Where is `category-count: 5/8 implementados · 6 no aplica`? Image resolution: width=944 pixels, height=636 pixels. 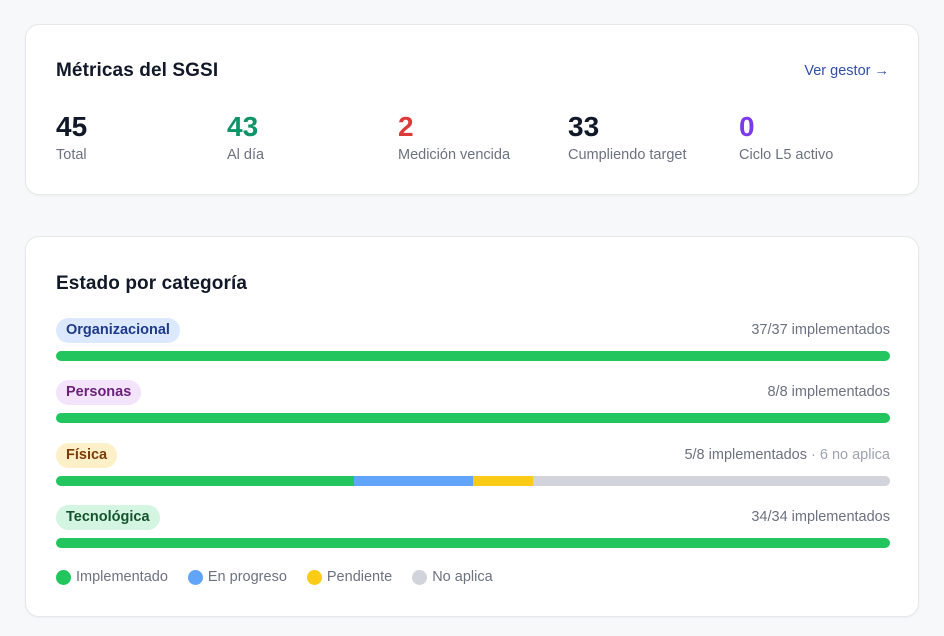 category-count: 5/8 implementados · 6 no aplica is located at coordinates (787, 455).